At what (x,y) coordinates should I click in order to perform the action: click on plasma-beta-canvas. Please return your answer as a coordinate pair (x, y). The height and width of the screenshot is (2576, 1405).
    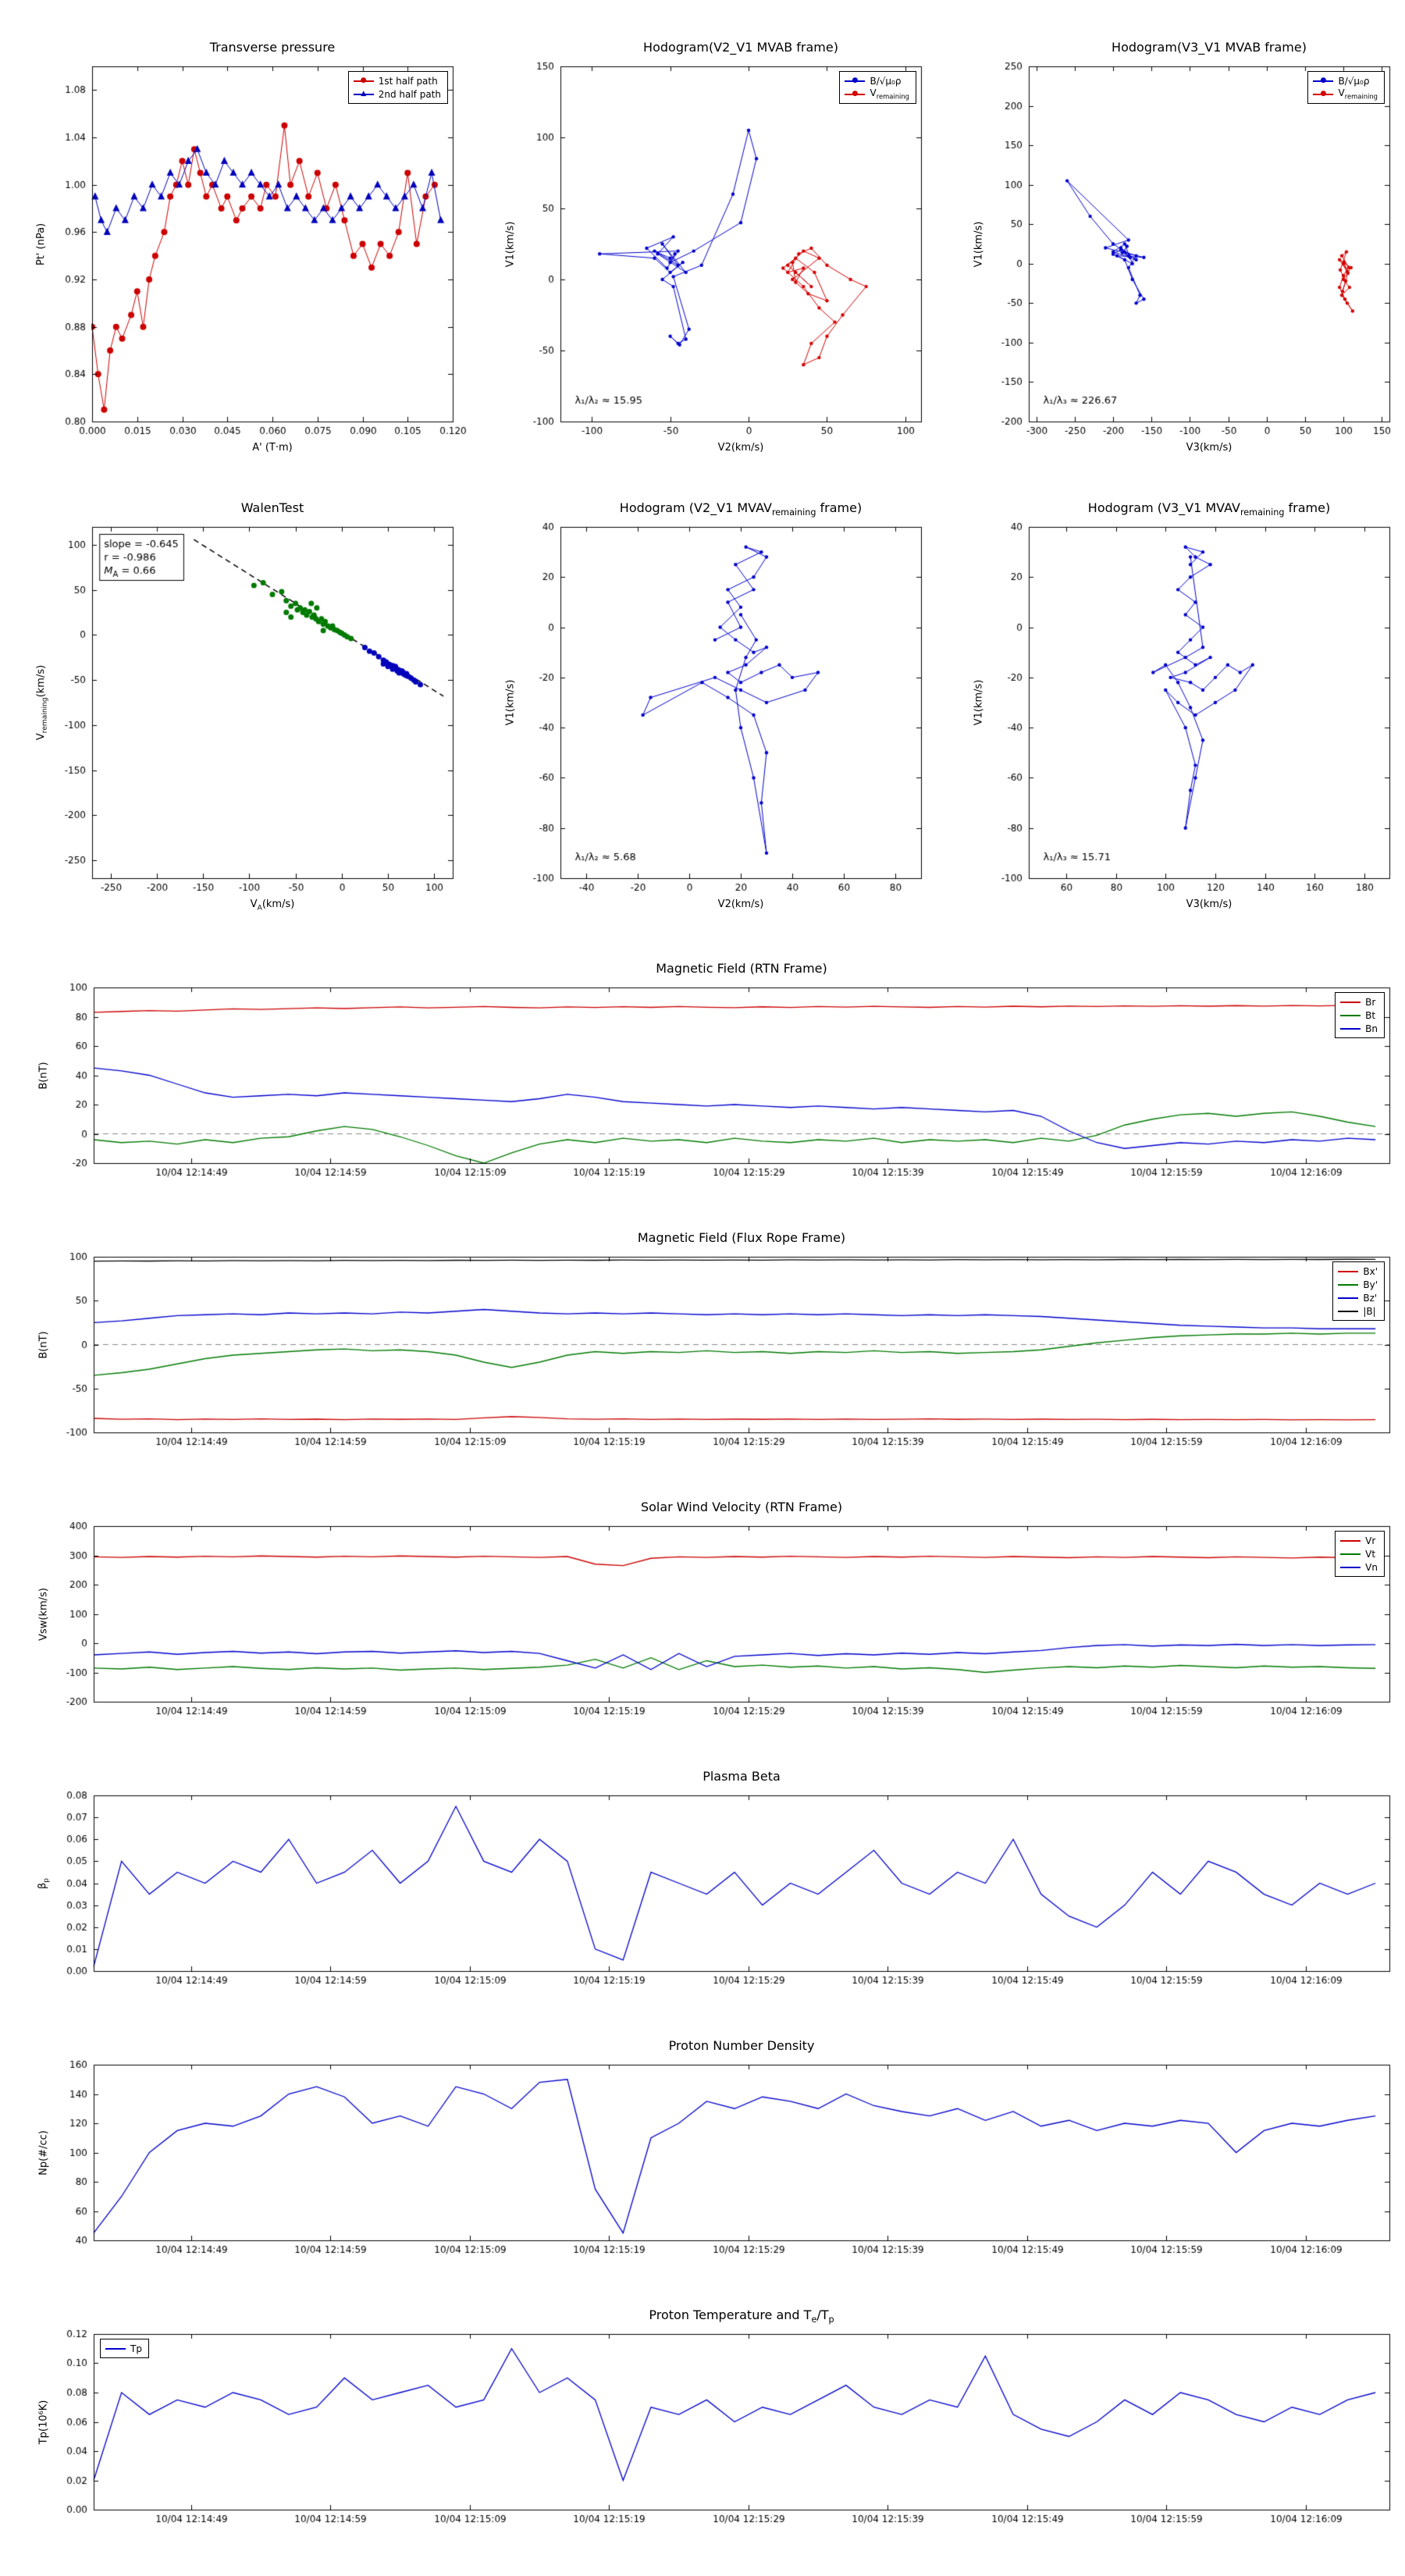
    Looking at the image, I should click on (703, 1876).